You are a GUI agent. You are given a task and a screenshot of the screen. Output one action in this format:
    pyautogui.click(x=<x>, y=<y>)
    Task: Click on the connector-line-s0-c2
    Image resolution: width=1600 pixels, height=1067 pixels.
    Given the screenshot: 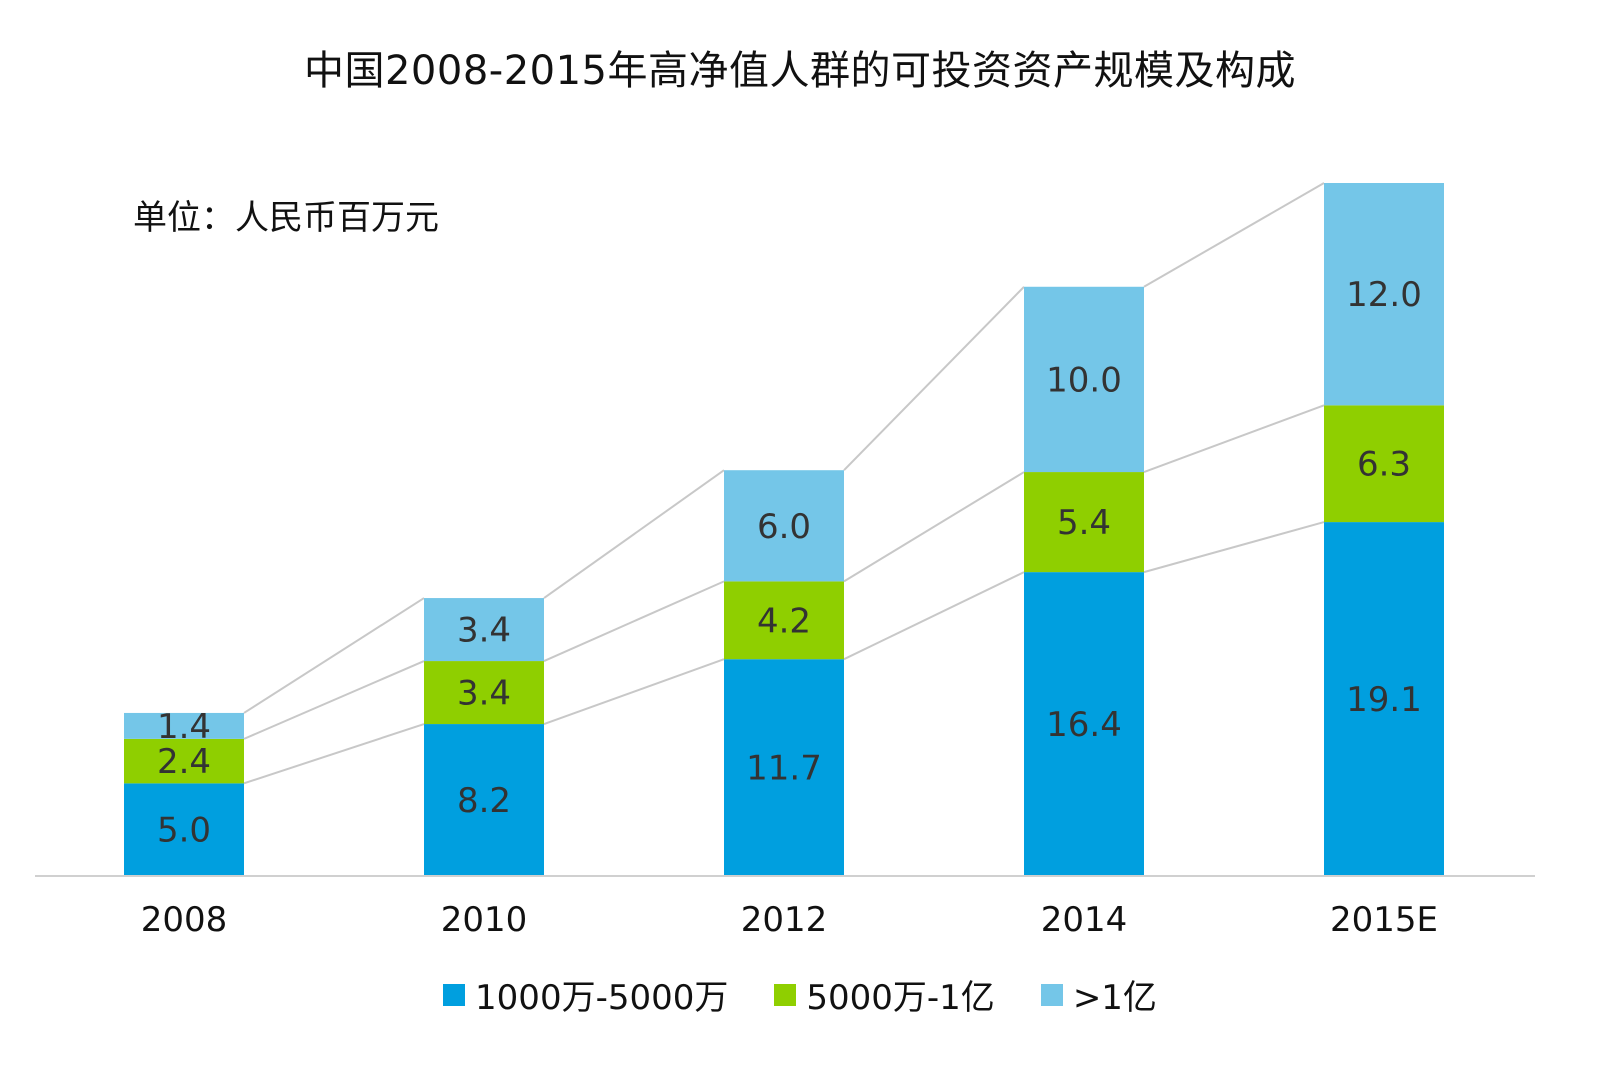 What is the action you would take?
    pyautogui.click(x=934, y=616)
    